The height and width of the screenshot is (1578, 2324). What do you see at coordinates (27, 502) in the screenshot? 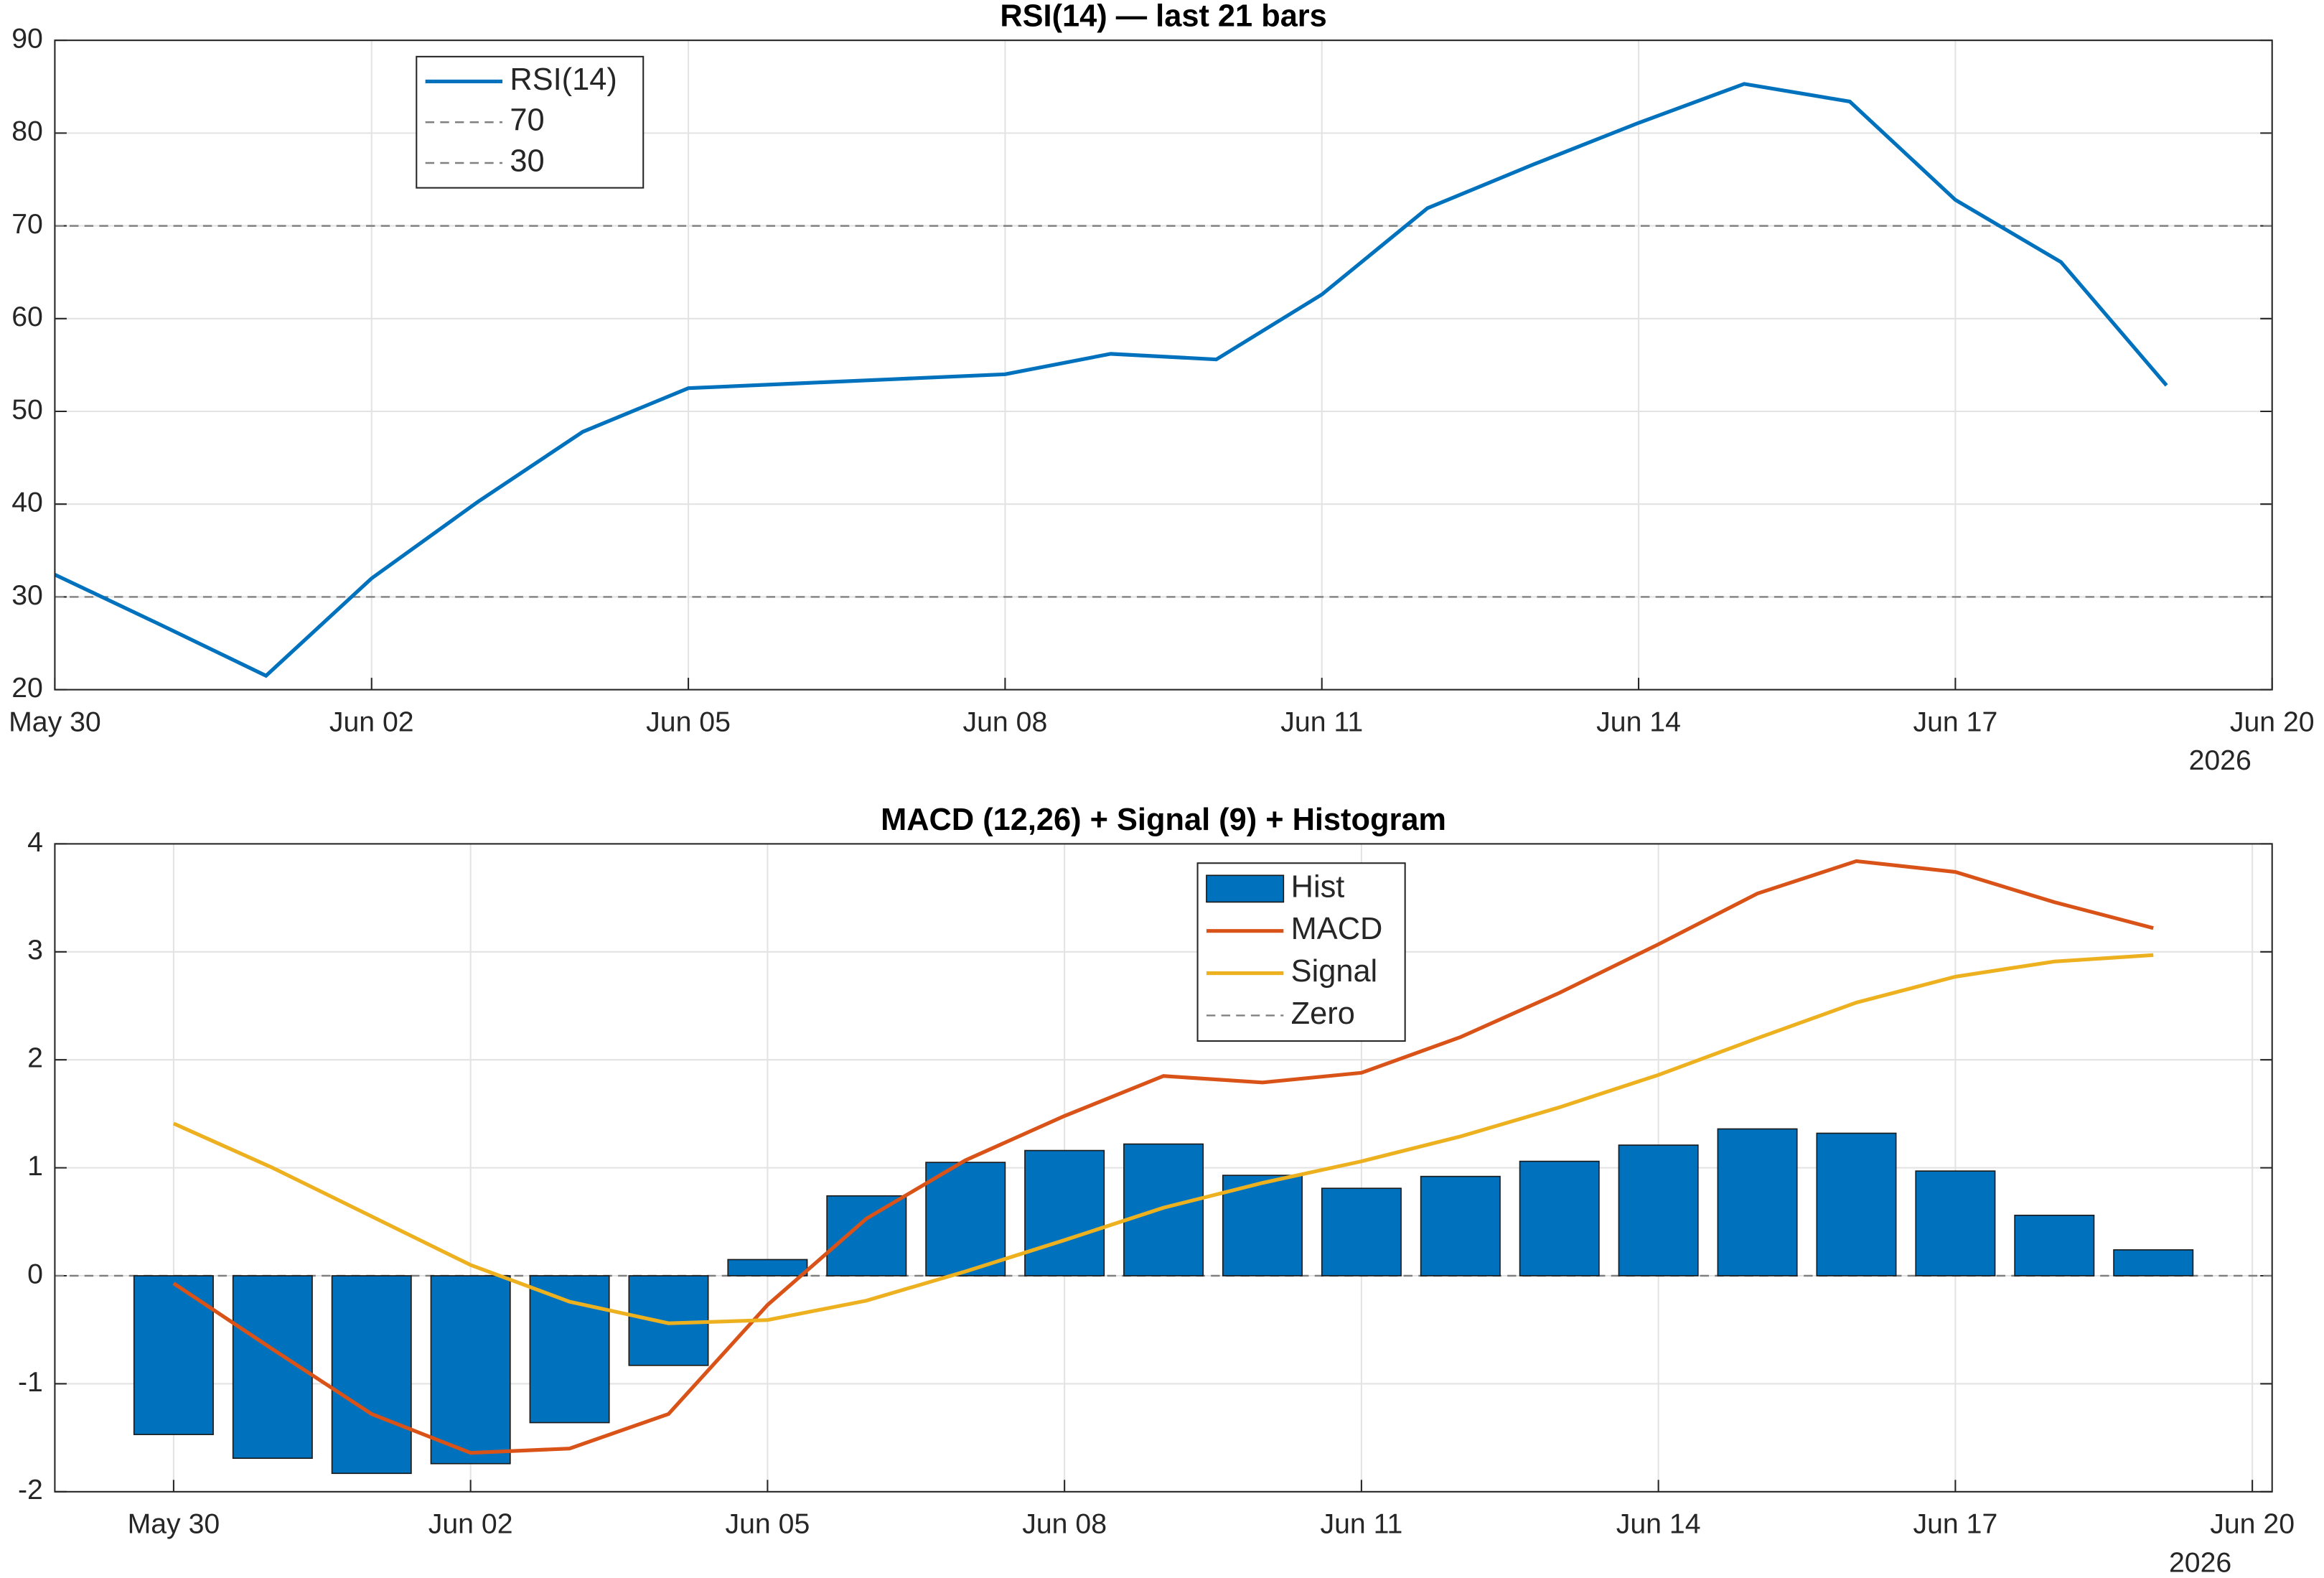
I see `y-tick-label: 40` at bounding box center [27, 502].